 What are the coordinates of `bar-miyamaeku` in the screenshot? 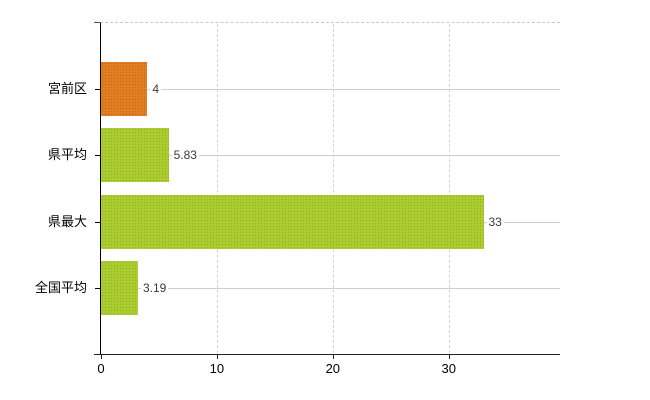 It's located at (124, 89).